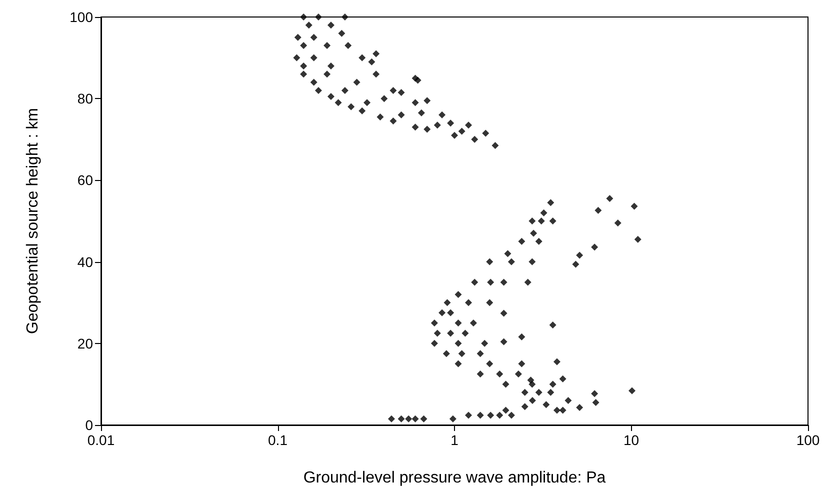 This screenshot has width=826, height=498. I want to click on x-tick-label: 10, so click(631, 440).